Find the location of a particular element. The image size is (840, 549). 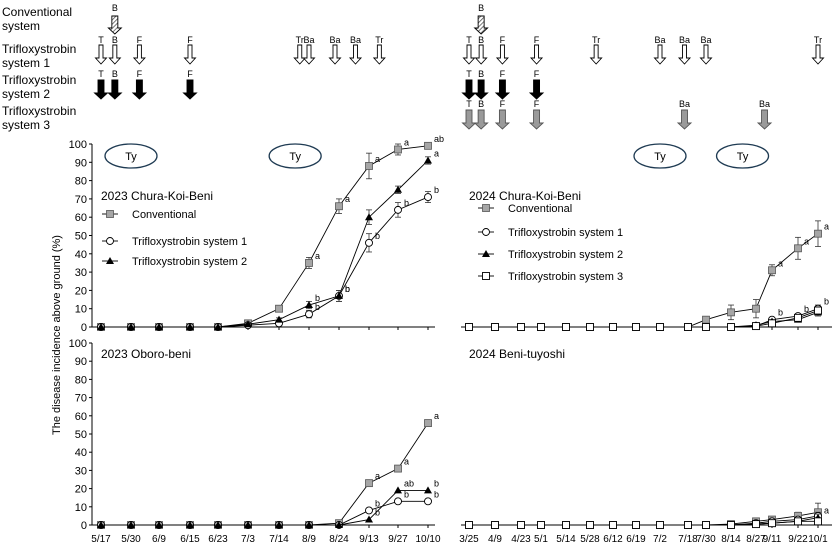

x-tick-label: 7/14 is located at coordinates (279, 539).